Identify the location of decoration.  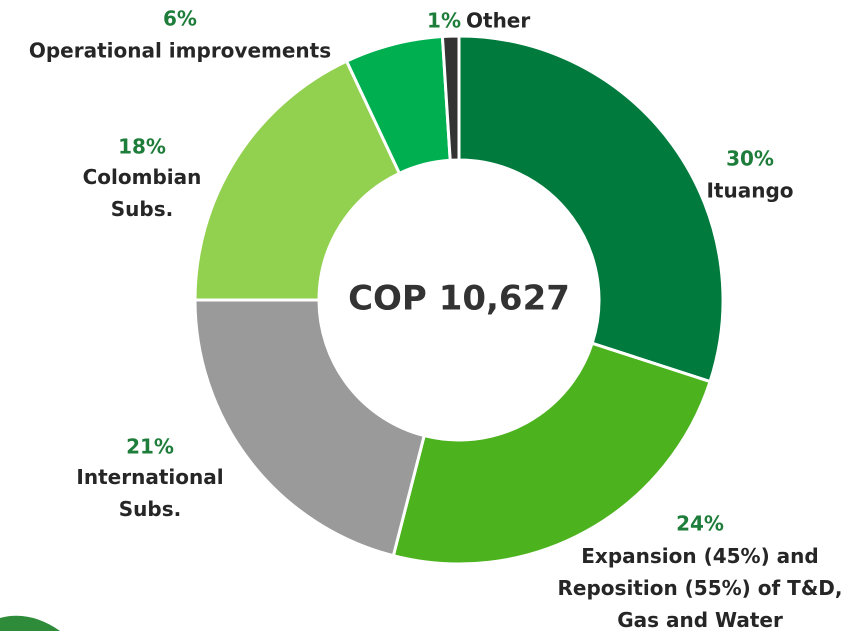
(30, 623).